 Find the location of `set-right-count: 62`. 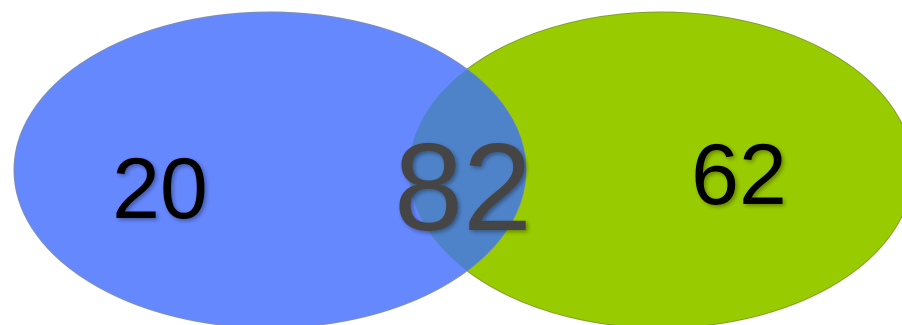

set-right-count: 62 is located at coordinates (739, 175).